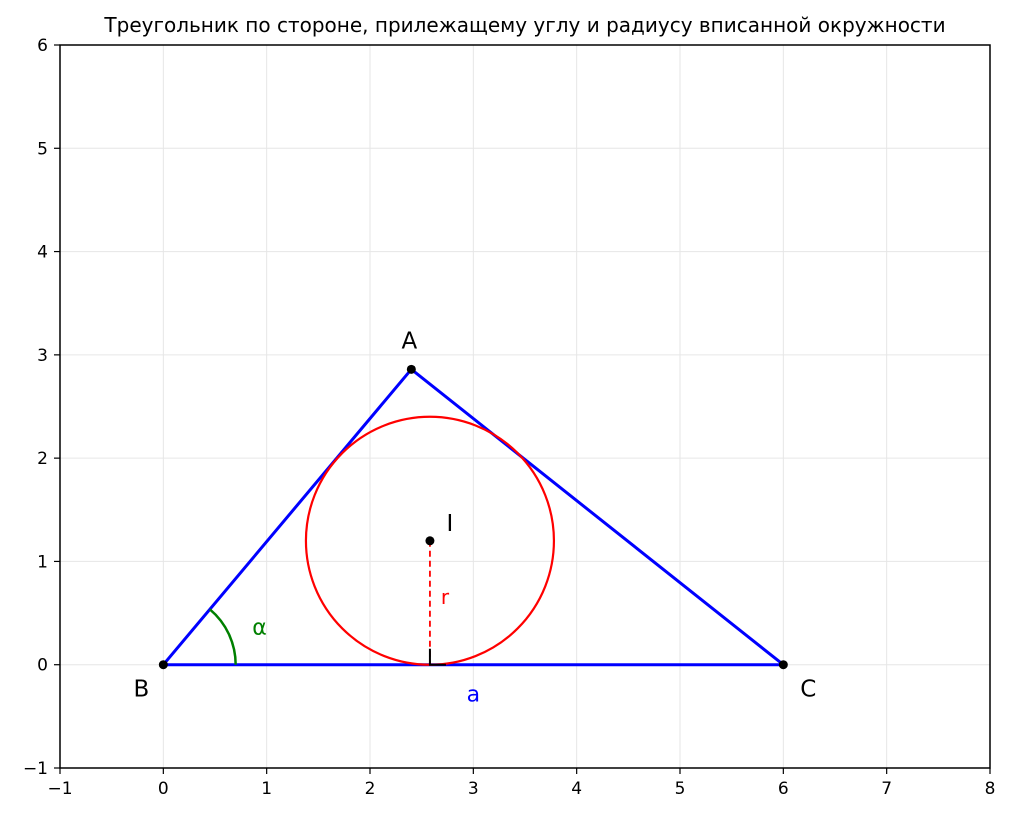  Describe the element at coordinates (259, 628) in the screenshot. I see `angle-alpha-label: α` at that location.